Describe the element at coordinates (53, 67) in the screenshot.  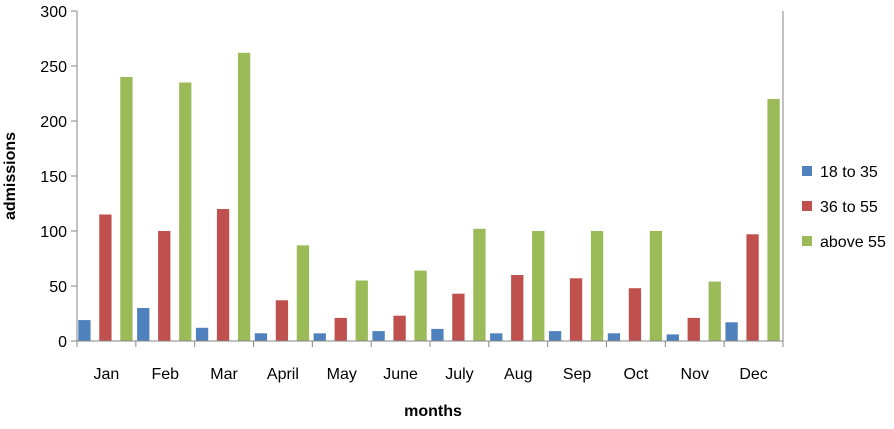
I see `y-tick-label: 250` at that location.